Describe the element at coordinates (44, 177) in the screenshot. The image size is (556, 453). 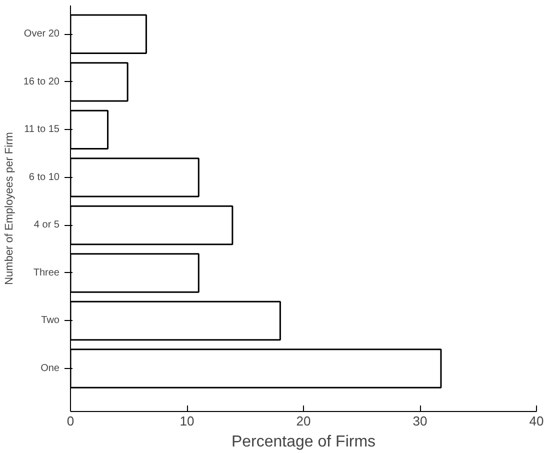
I see `y-tick-label: 6 to 10` at that location.